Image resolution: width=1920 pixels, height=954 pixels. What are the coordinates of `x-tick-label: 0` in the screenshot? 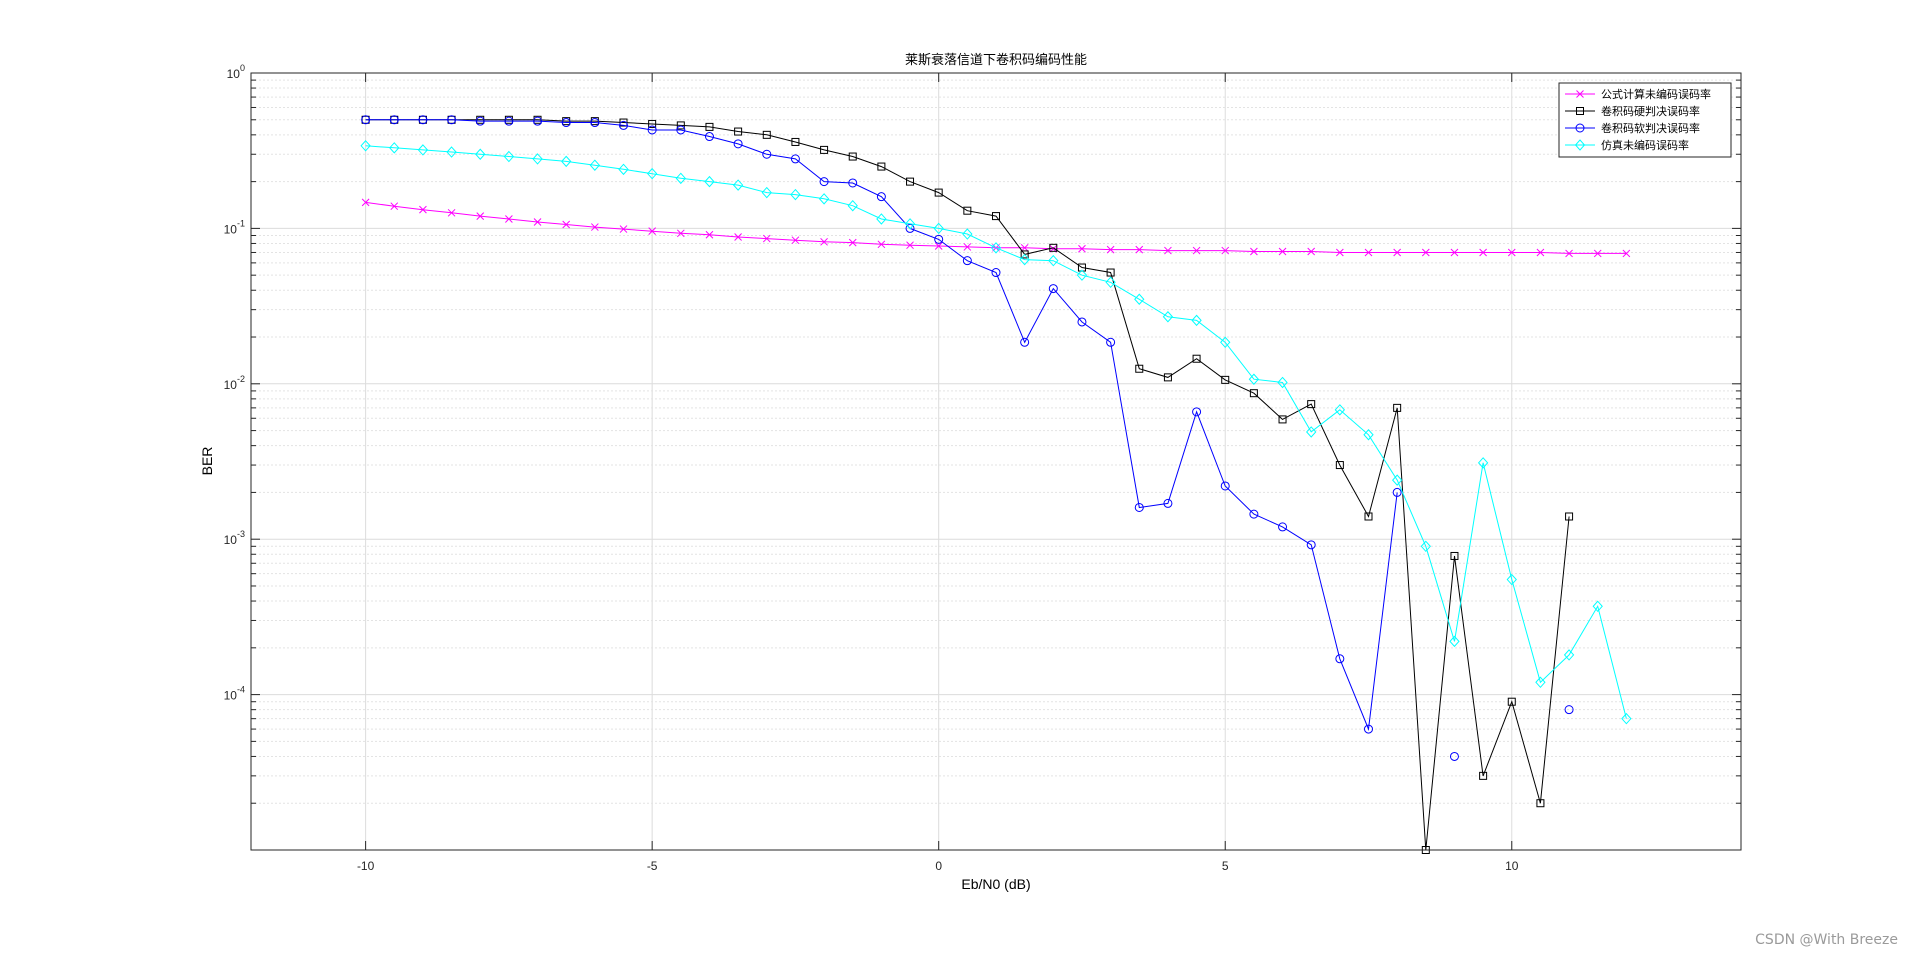 It's located at (938, 866).